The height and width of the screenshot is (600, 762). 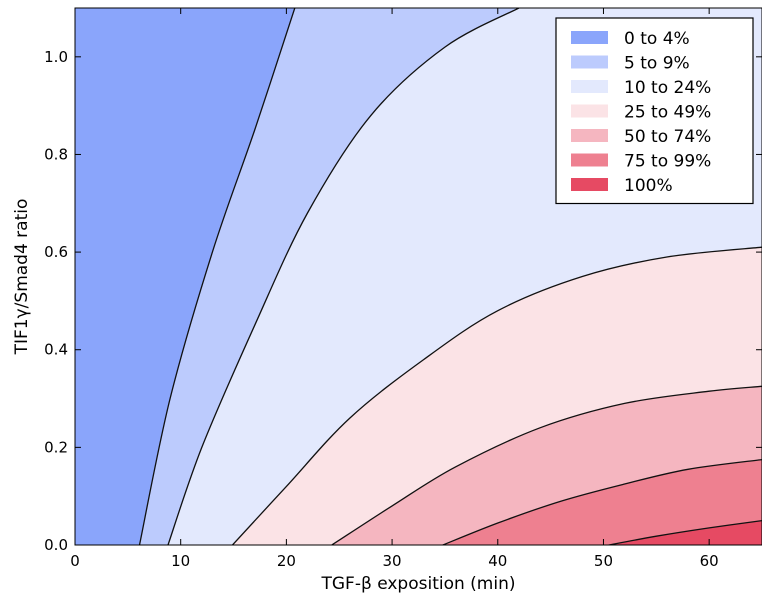 What do you see at coordinates (667, 113) in the screenshot?
I see `legend-label: 25 to 49%` at bounding box center [667, 113].